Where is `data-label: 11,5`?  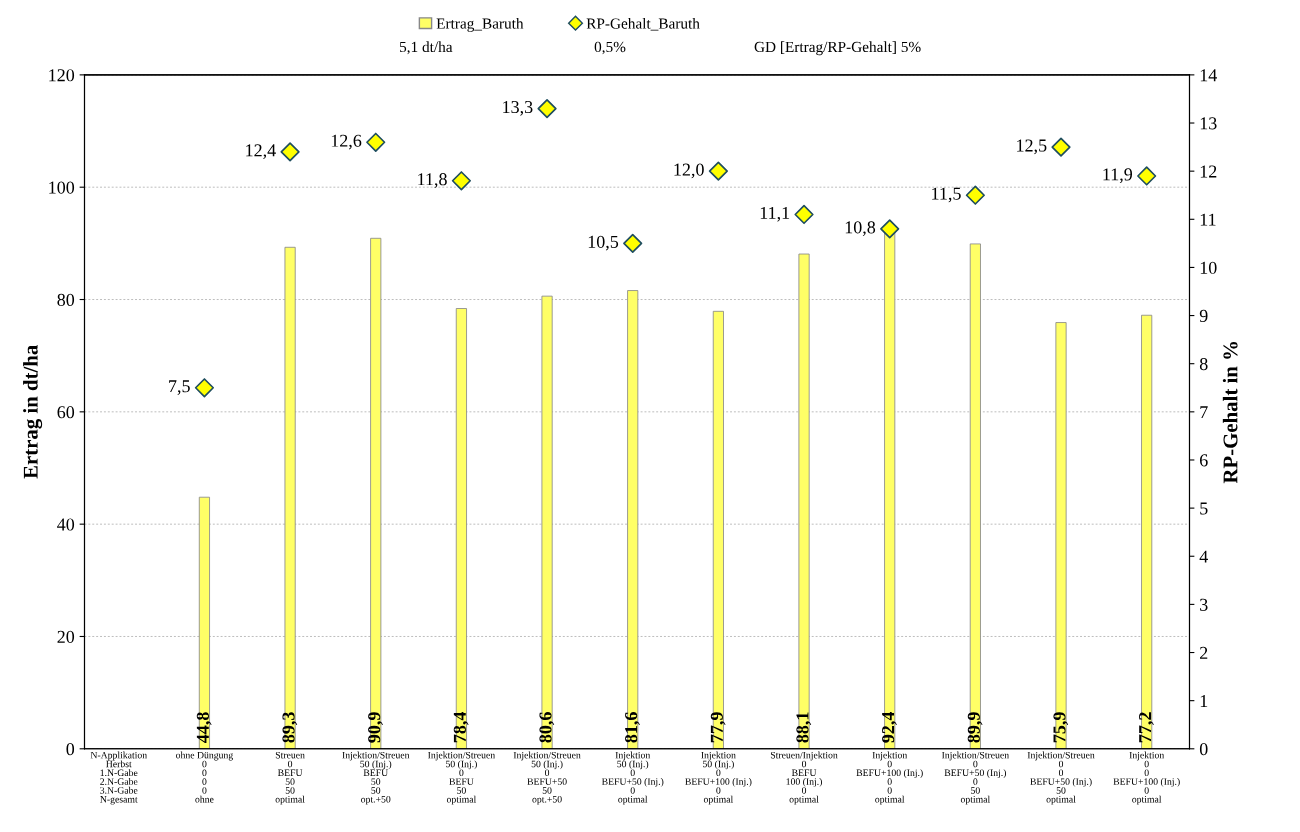 data-label: 11,5 is located at coordinates (946, 195).